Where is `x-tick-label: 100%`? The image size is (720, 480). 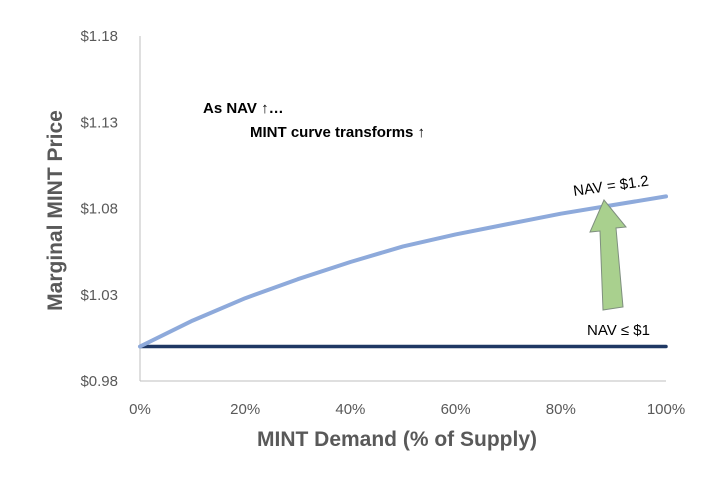
x-tick-label: 100% is located at coordinates (666, 409).